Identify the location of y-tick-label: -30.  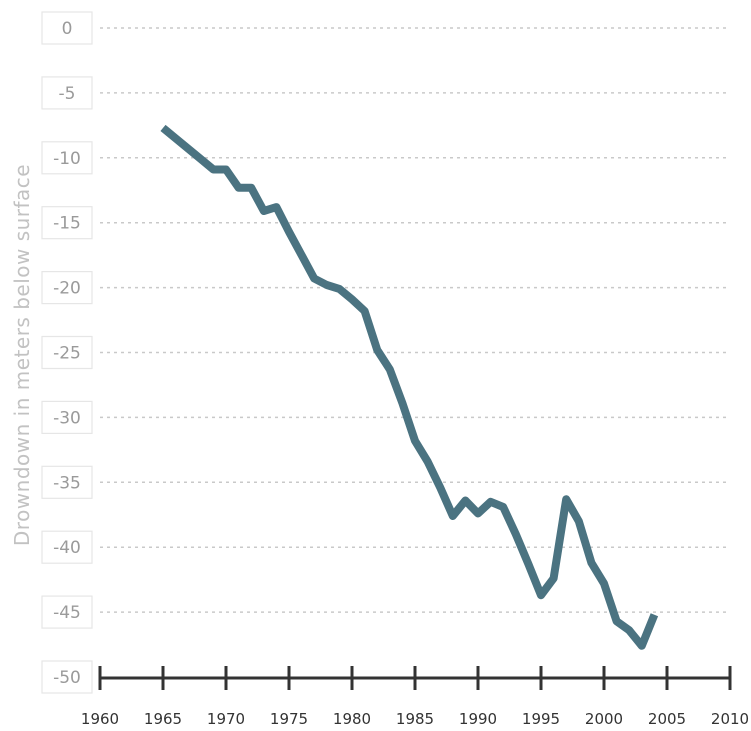
(67, 418).